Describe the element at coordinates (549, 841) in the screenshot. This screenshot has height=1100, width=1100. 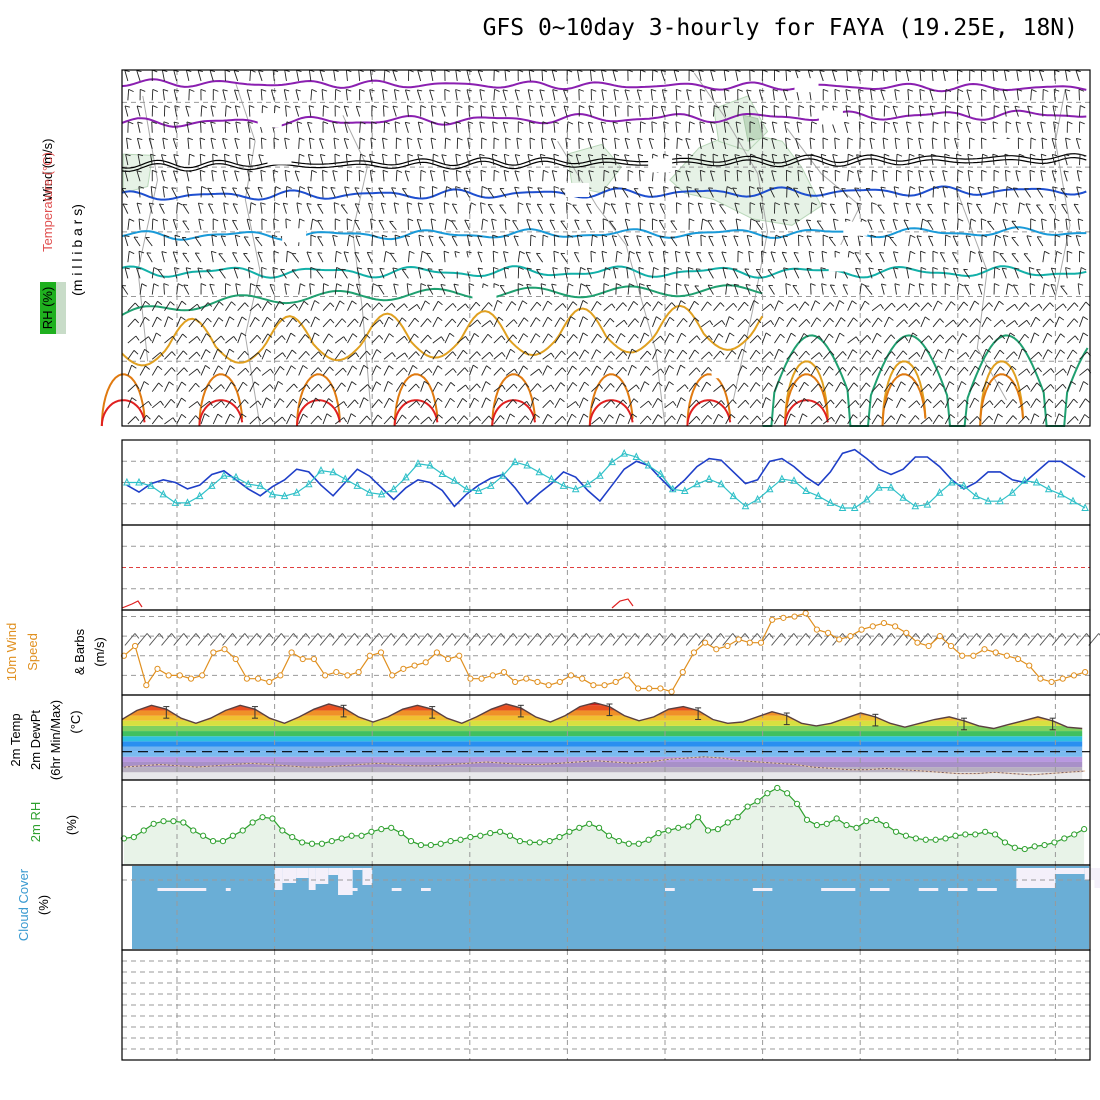
I see `rh2m-point` at that location.